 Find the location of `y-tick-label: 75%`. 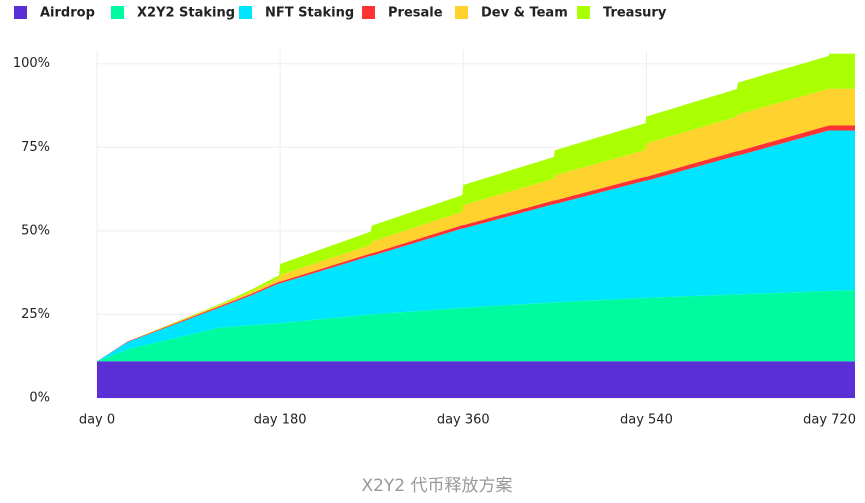

y-tick-label: 75% is located at coordinates (35, 147).